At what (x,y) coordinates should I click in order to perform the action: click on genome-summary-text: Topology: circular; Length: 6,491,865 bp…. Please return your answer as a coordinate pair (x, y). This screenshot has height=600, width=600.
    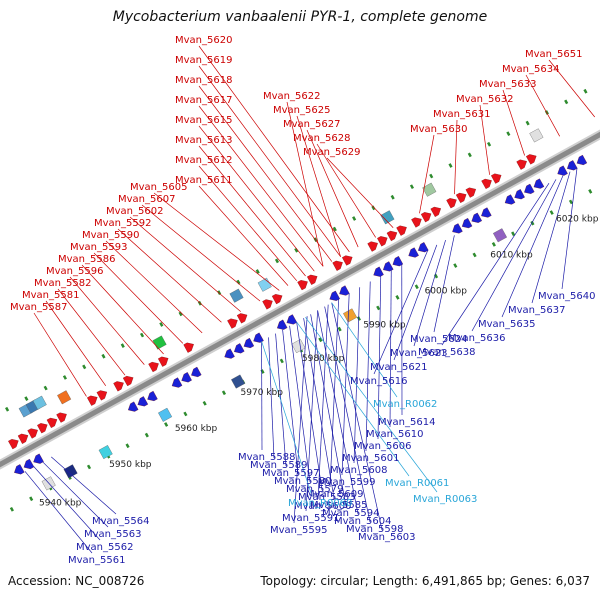
    Looking at the image, I should click on (425, 581).